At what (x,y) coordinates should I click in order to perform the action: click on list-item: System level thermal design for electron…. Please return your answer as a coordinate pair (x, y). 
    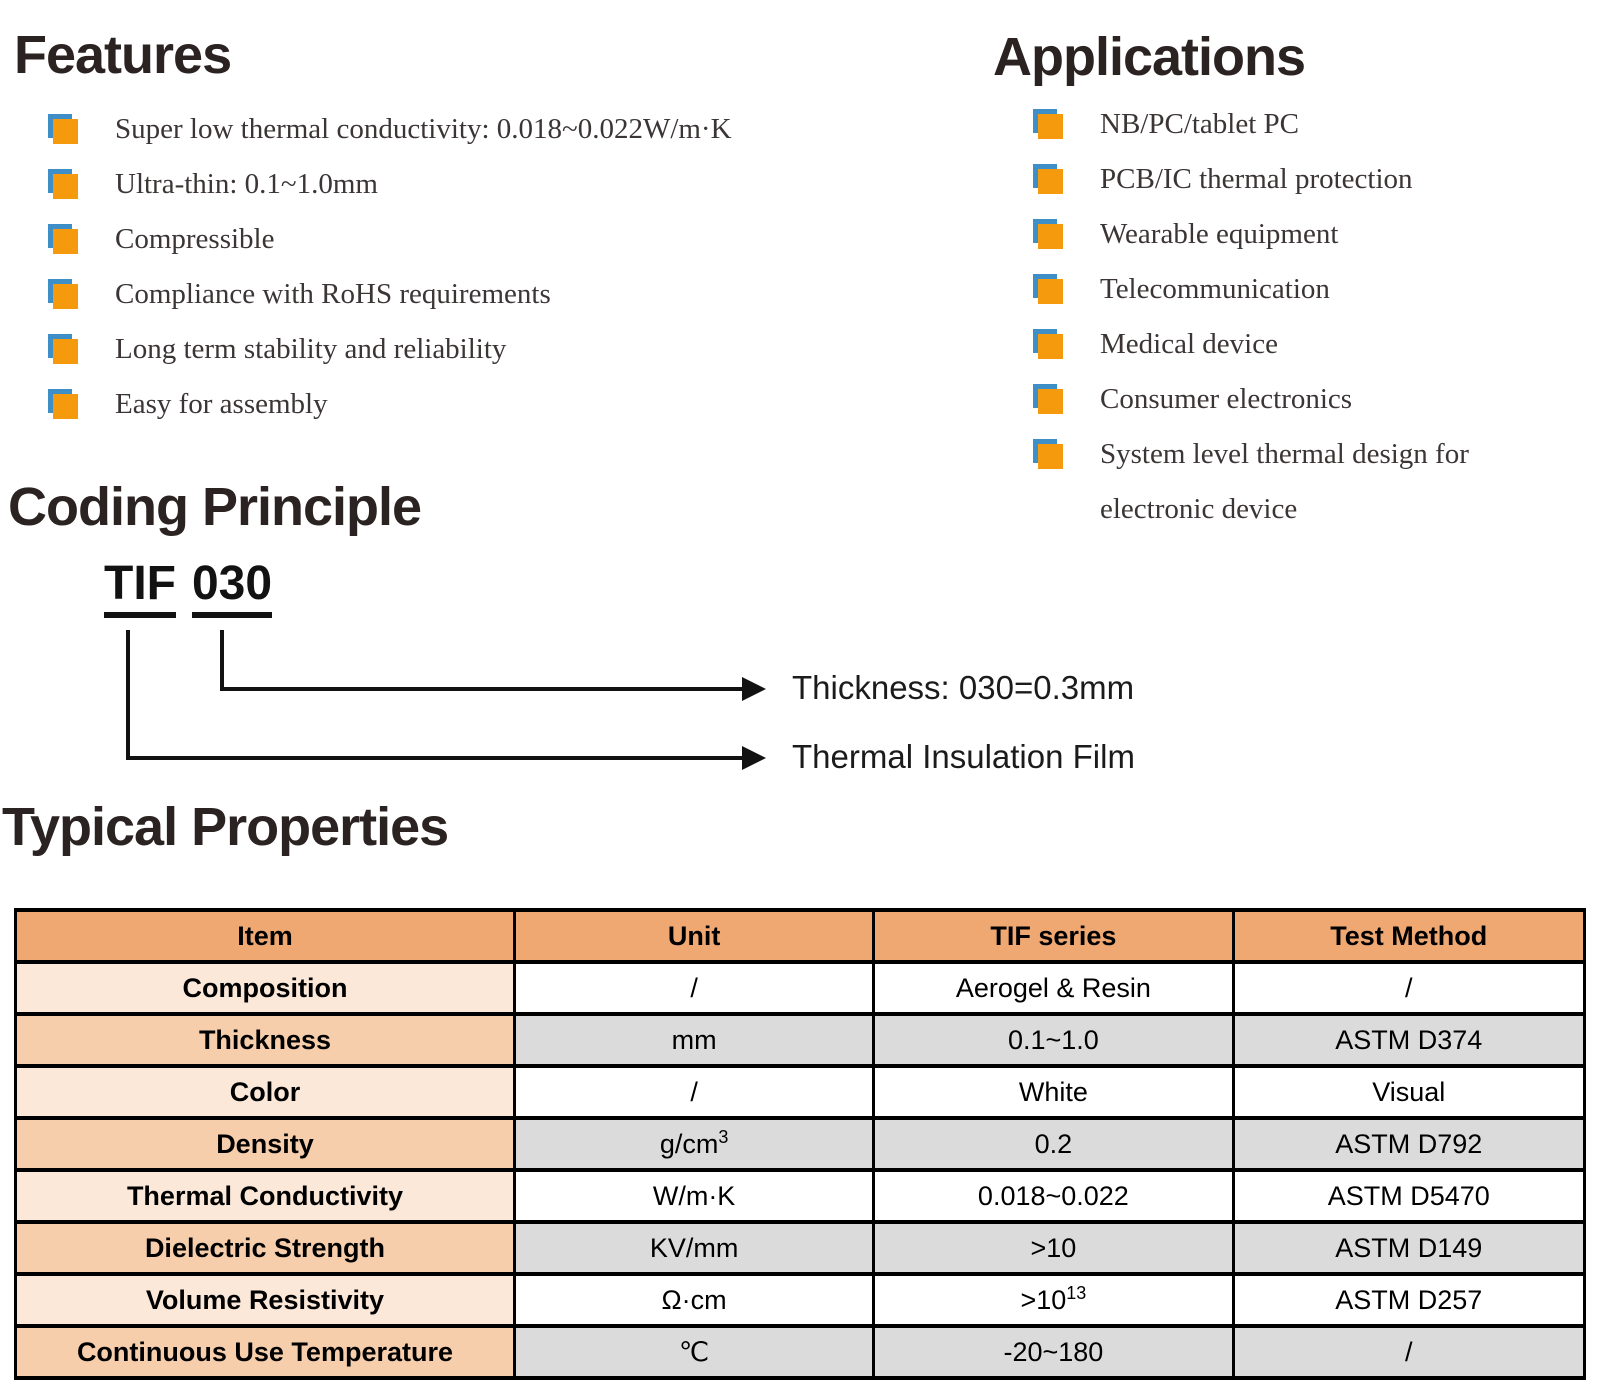
    Looking at the image, I should click on (1251, 481).